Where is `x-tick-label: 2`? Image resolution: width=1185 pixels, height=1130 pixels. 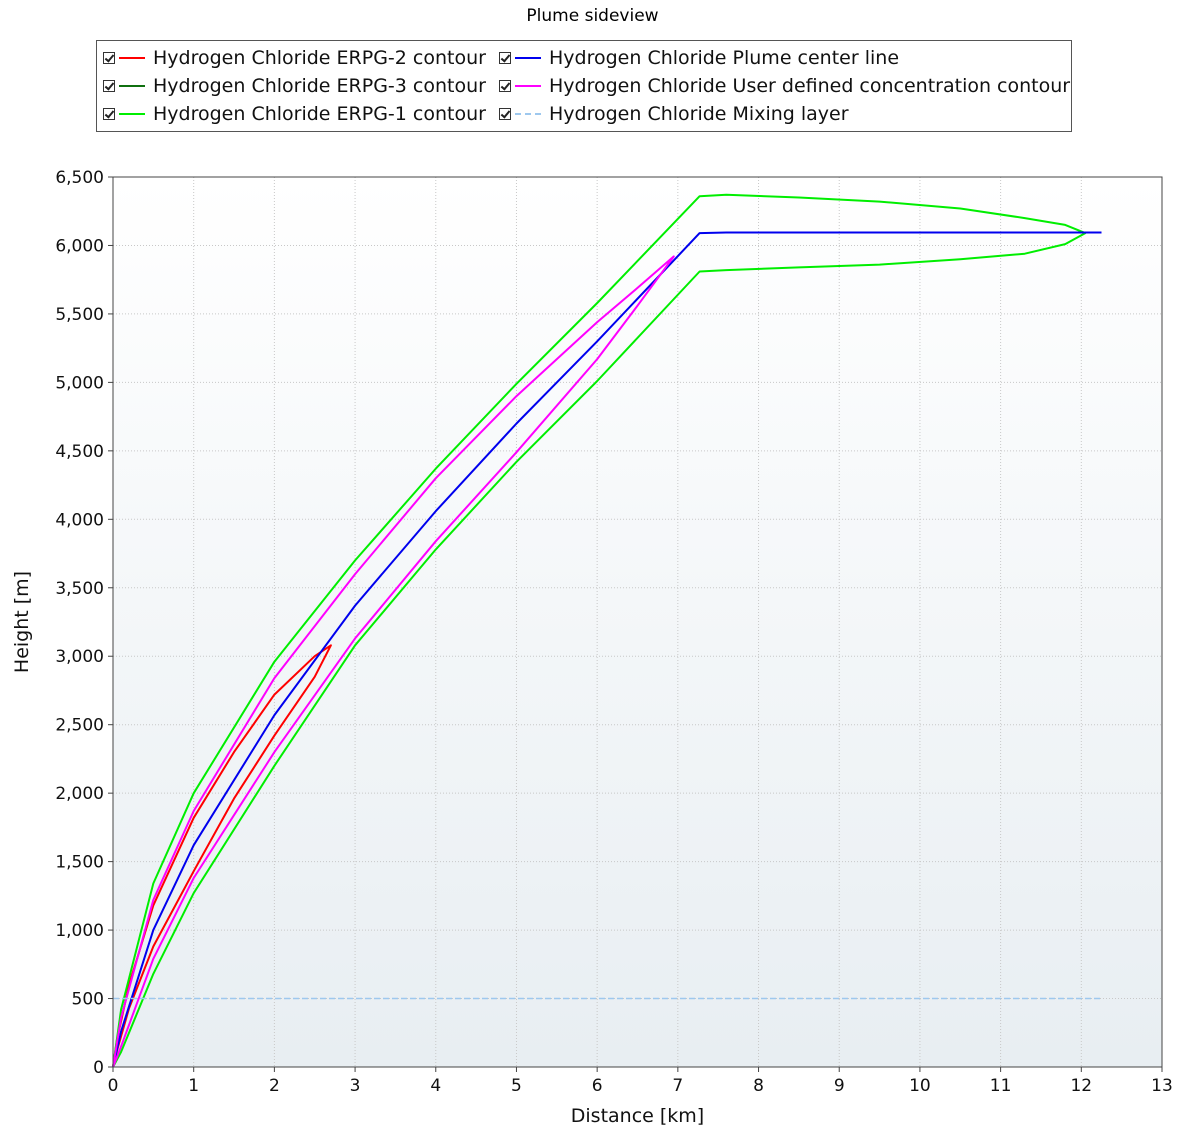 x-tick-label: 2 is located at coordinates (274, 1086).